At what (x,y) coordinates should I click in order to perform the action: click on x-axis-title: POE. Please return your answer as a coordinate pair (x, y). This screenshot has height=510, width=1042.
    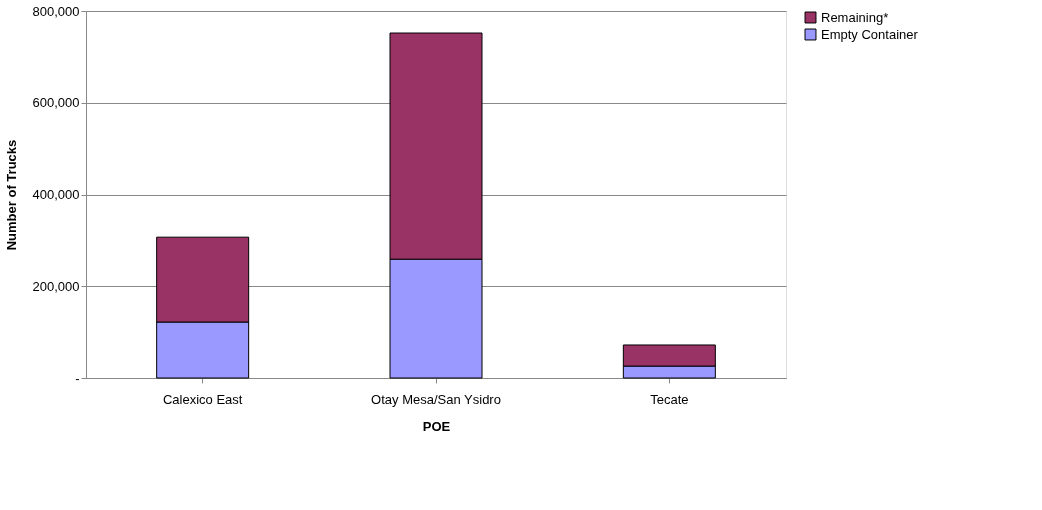
    Looking at the image, I should click on (436, 426).